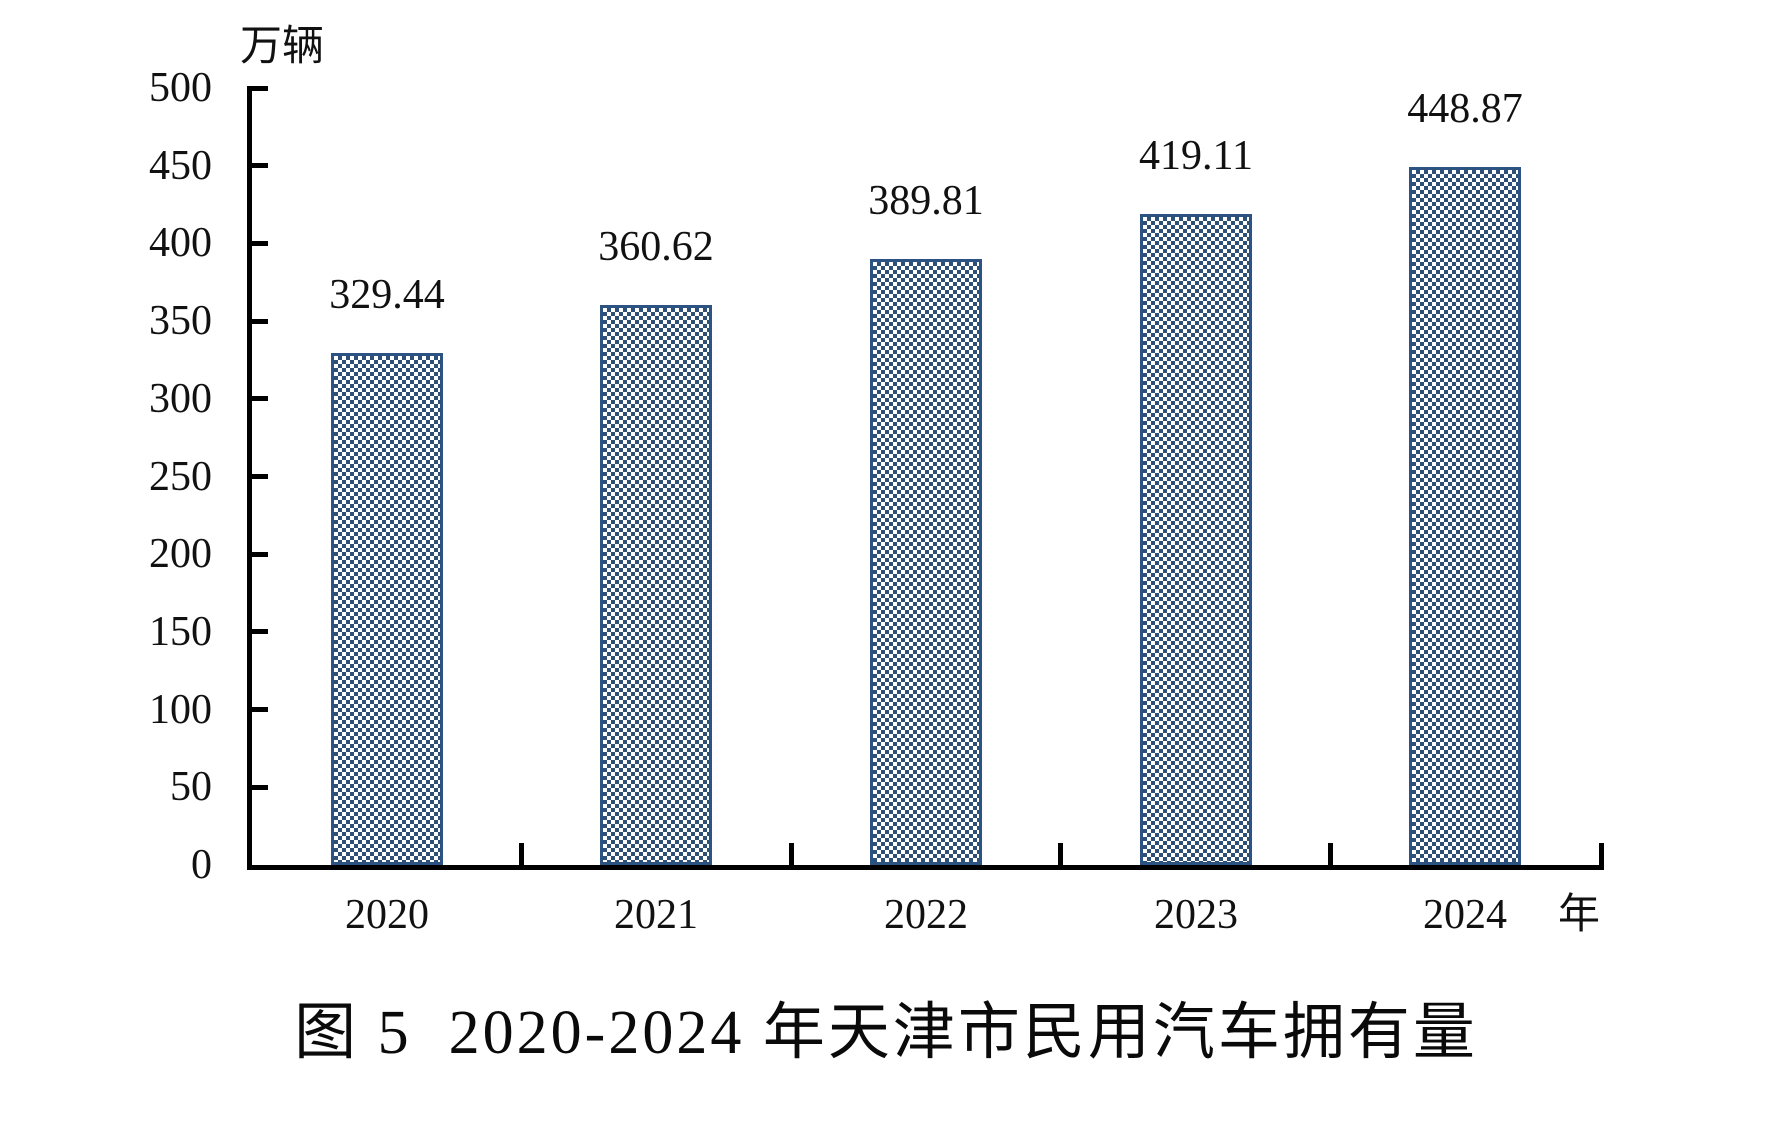 This screenshot has width=1772, height=1124. I want to click on y-tick-label: 200, so click(180, 554).